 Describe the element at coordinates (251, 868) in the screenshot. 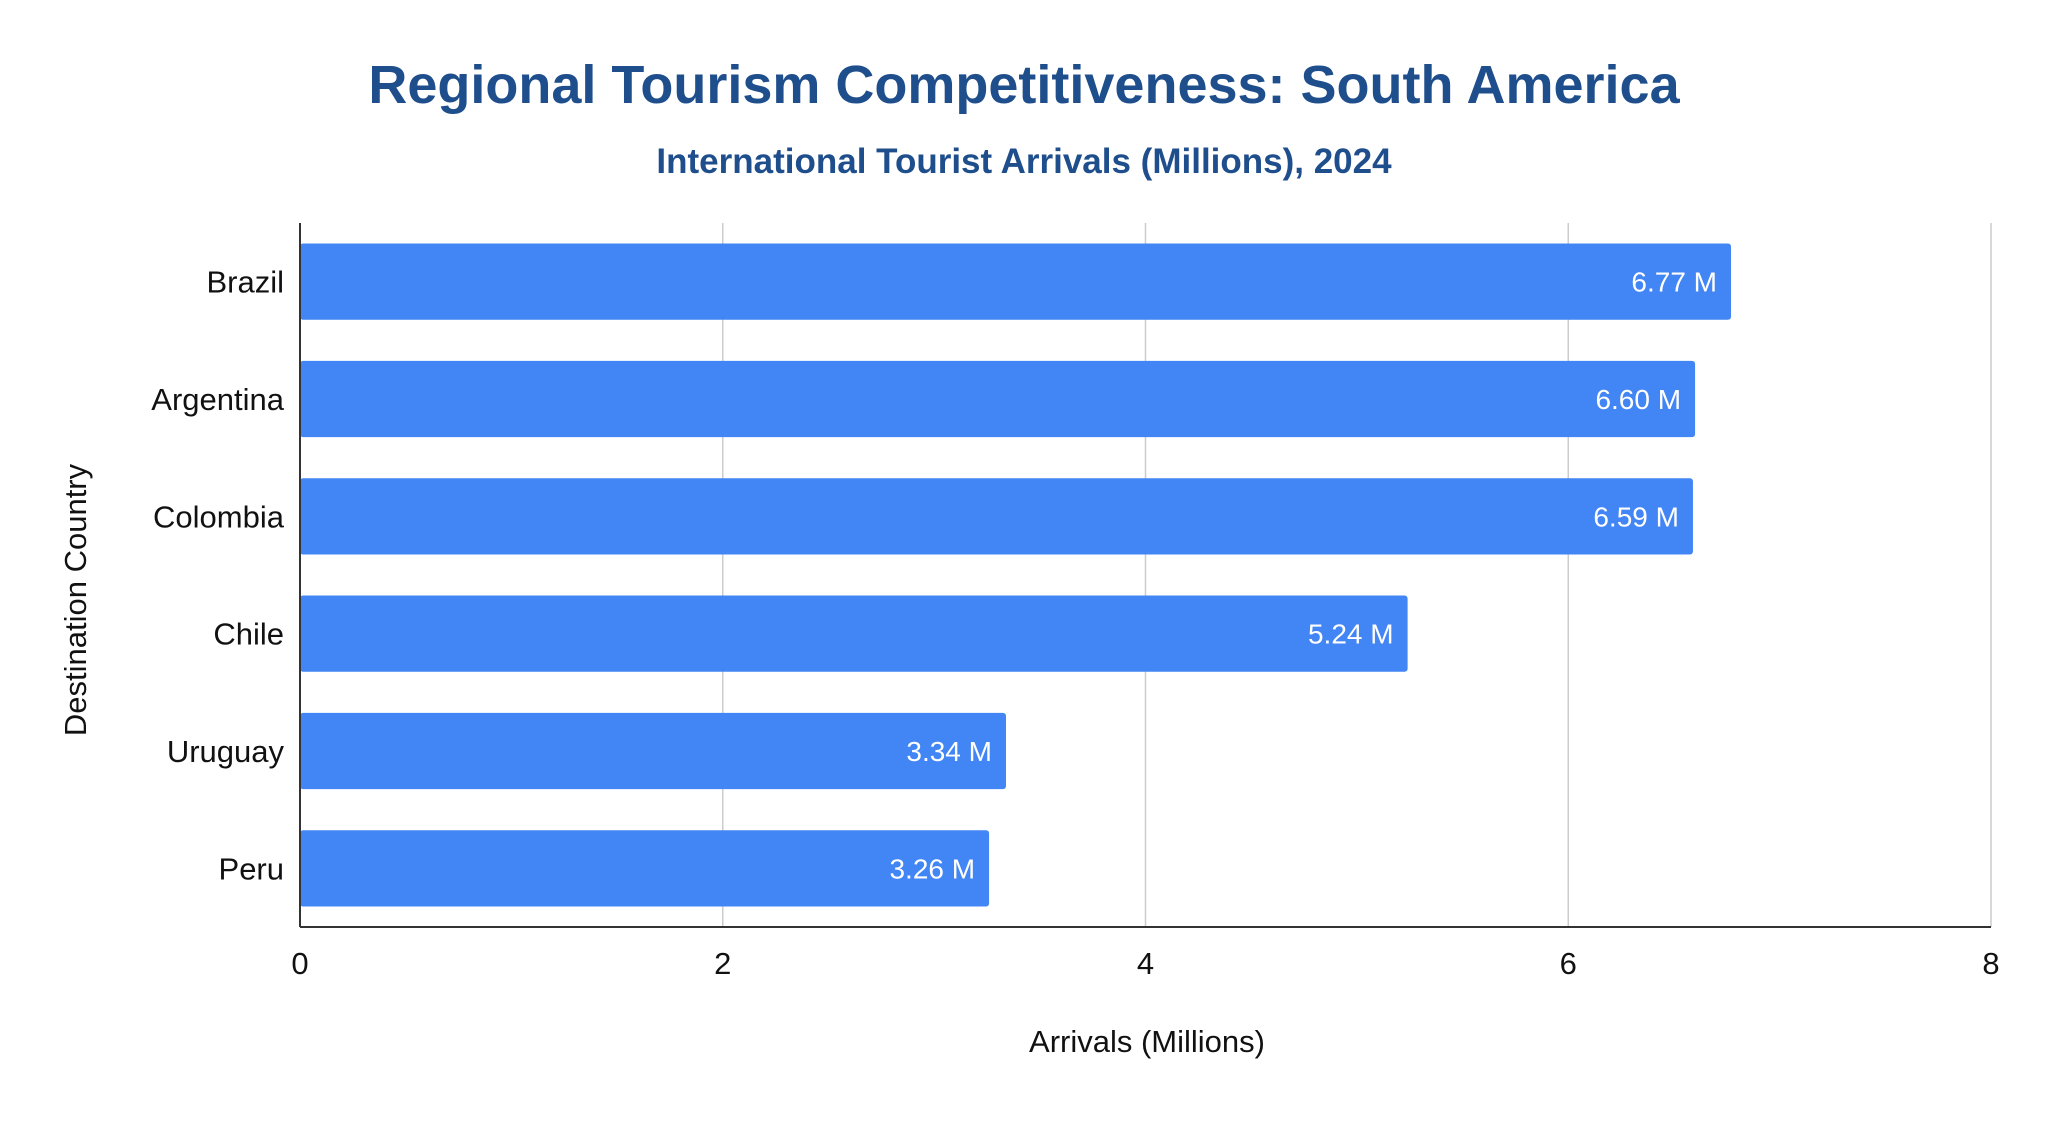

I see `y-tick-label-peru: Peru` at that location.